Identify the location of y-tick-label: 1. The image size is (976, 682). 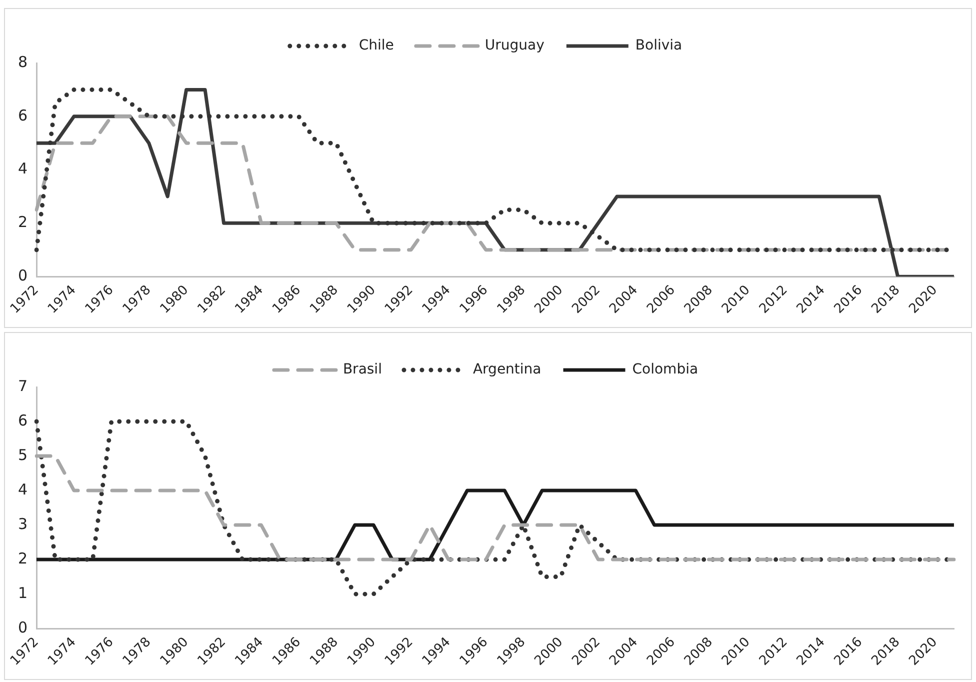
(23, 593).